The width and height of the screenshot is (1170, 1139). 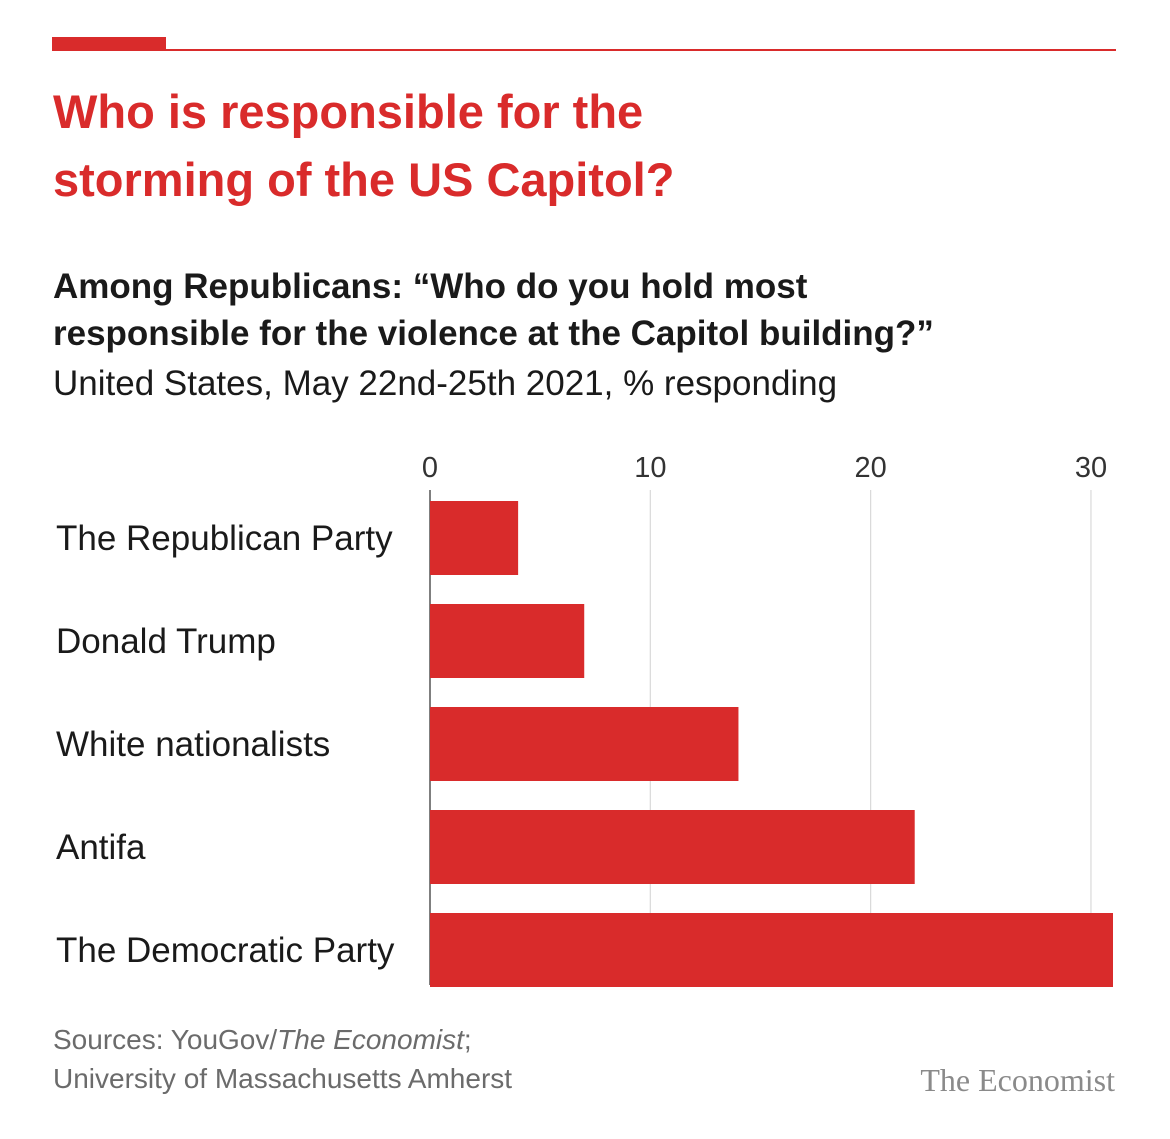 I want to click on chart-title-line2: storming of the US Capitol?, so click(x=364, y=179).